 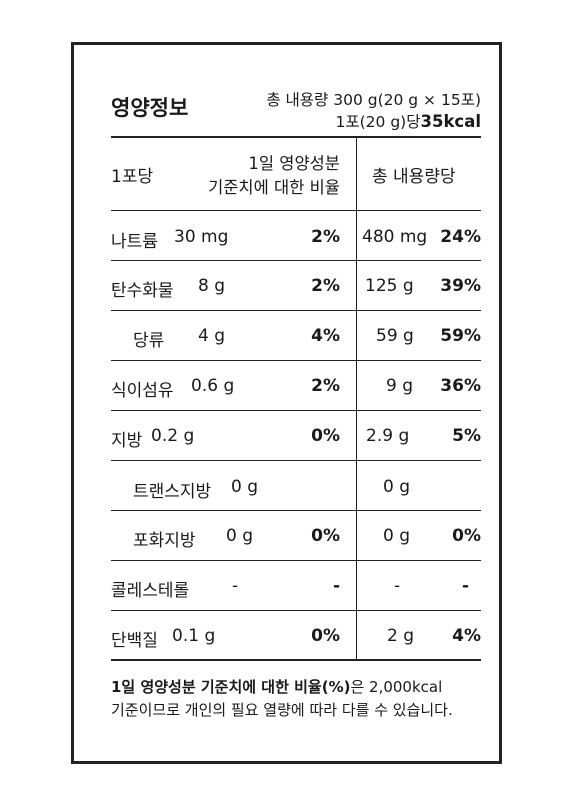 What do you see at coordinates (127, 441) in the screenshot?
I see `nutrient-name: 지방` at bounding box center [127, 441].